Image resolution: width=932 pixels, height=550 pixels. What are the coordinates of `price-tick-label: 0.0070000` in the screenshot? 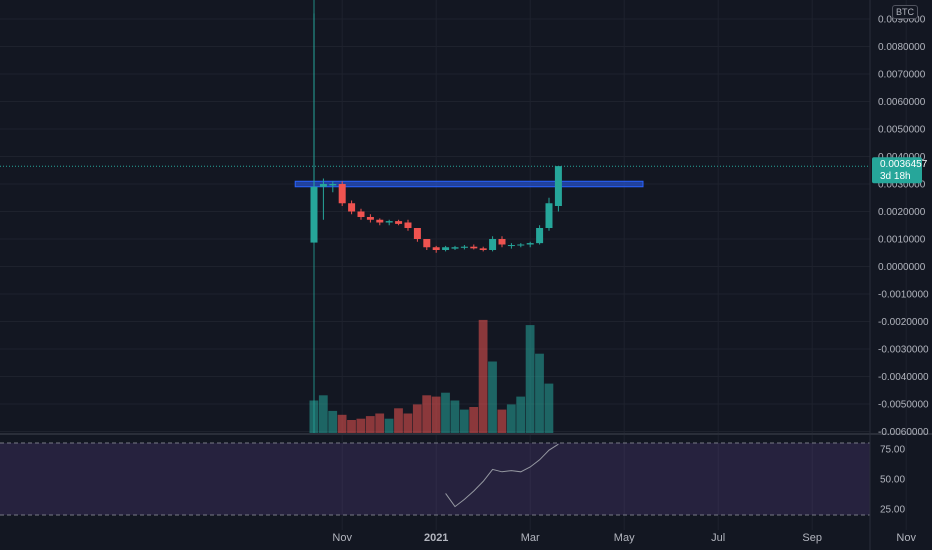 It's located at (902, 75).